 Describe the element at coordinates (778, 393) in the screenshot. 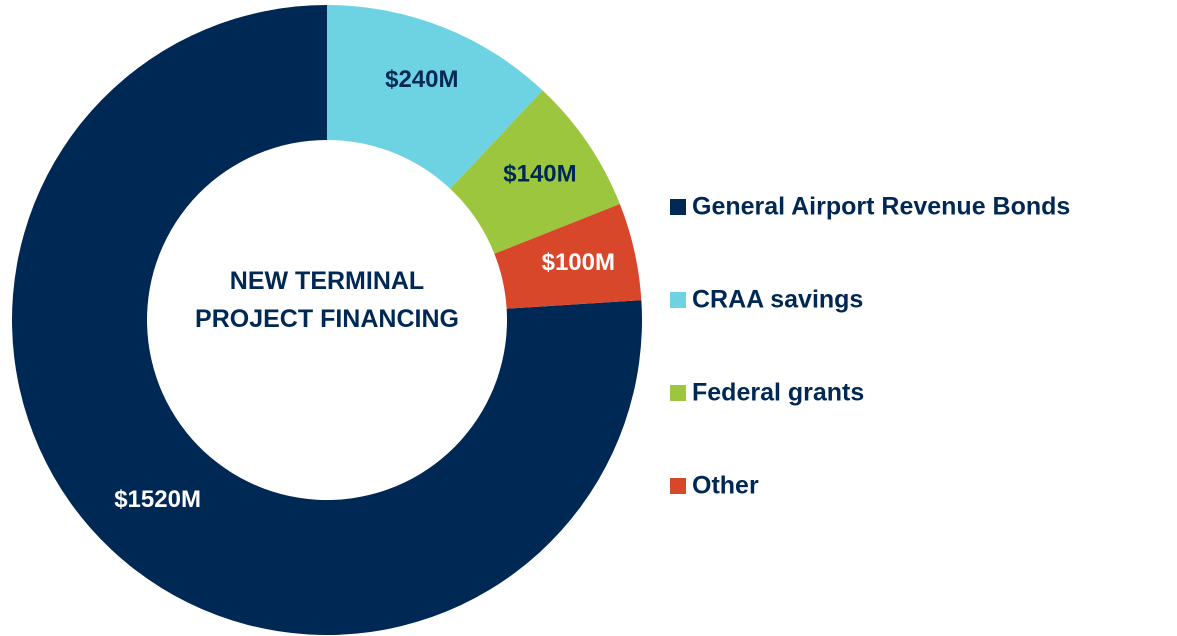

I see `legend-label: Federal grants` at that location.